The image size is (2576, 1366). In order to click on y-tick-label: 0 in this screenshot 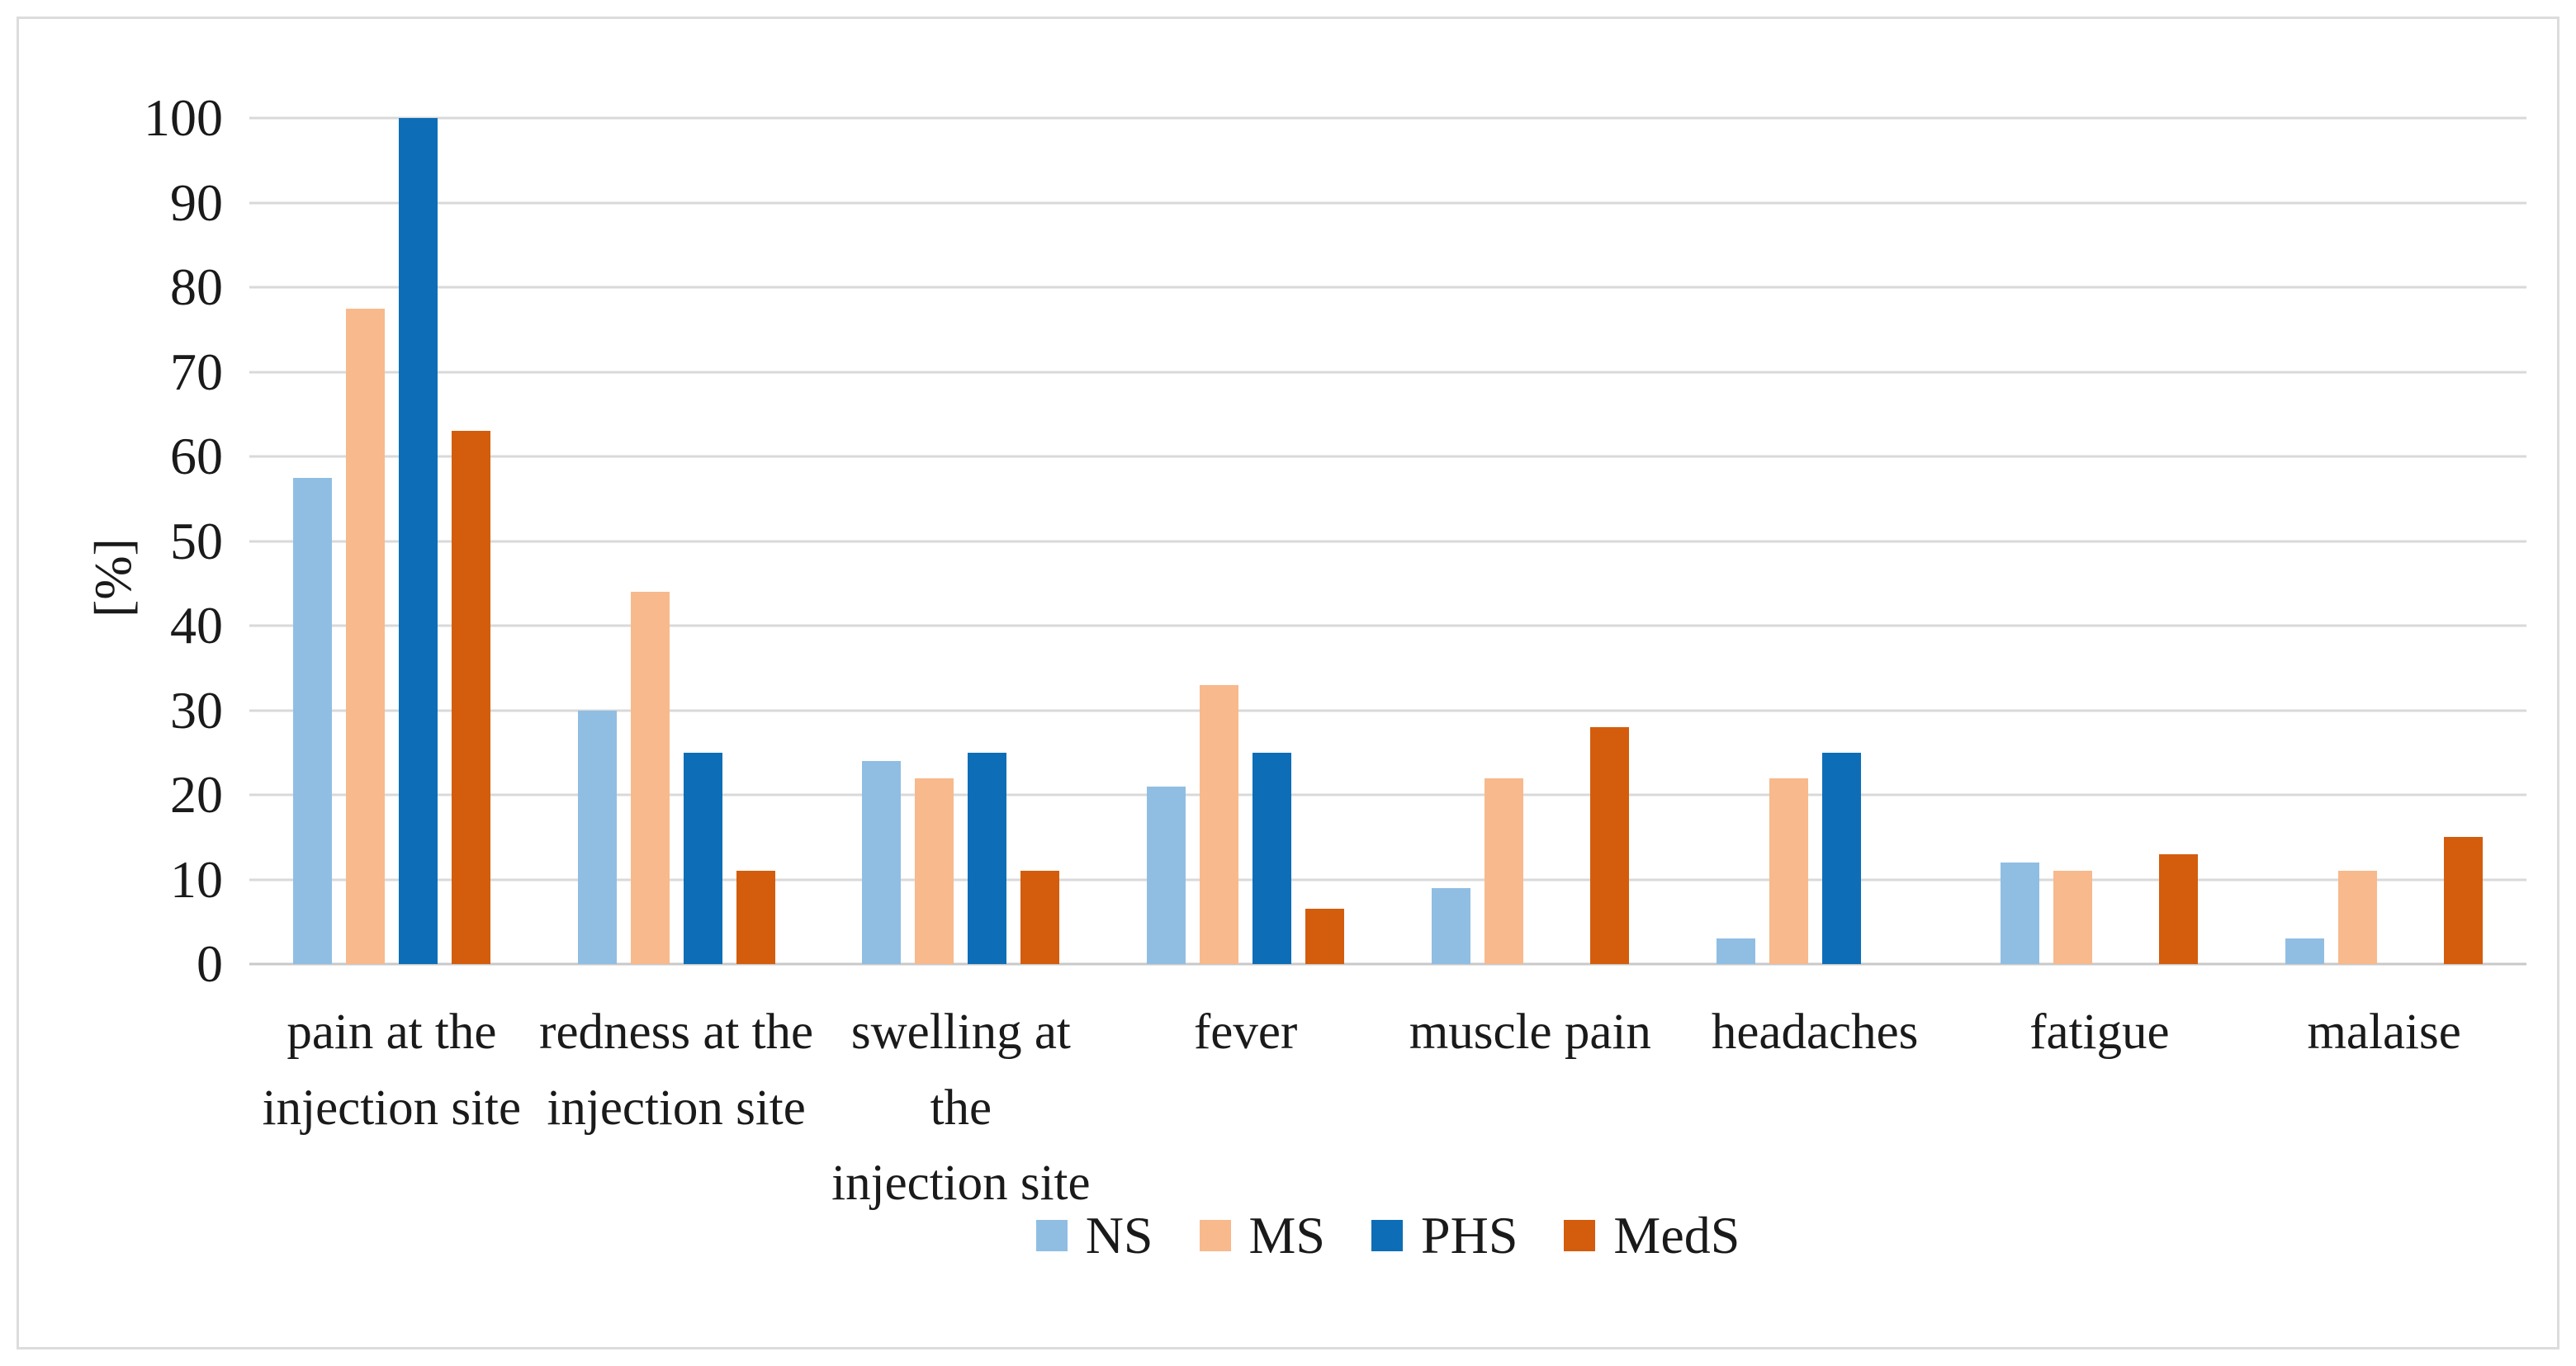, I will do `click(210, 963)`.